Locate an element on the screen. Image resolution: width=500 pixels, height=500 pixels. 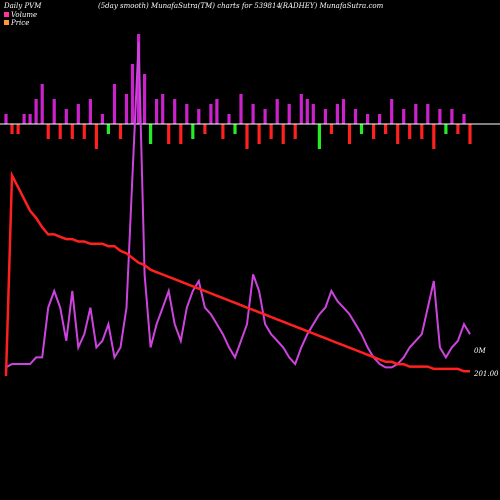
price-end-label: 201.00 is located at coordinates (486, 374).